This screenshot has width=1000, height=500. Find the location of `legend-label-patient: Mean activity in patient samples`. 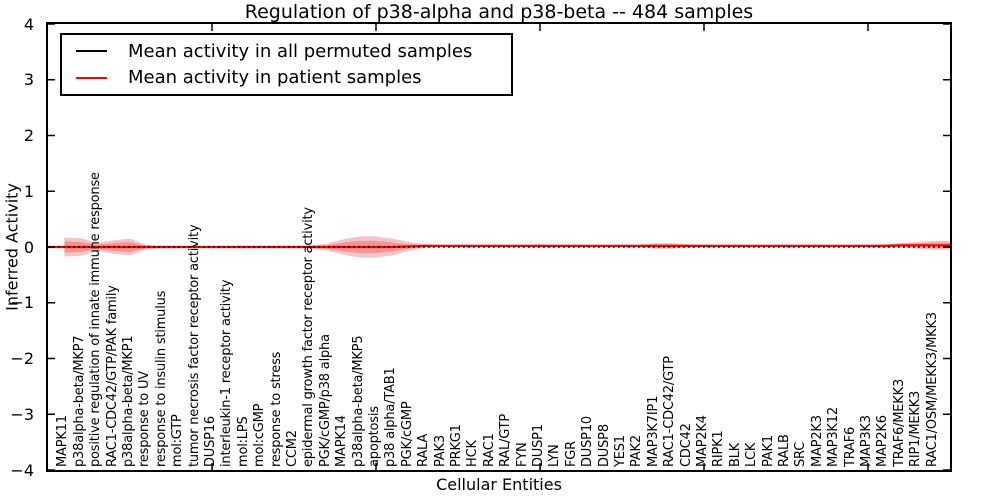

legend-label-patient: Mean activity in patient samples is located at coordinates (275, 78).